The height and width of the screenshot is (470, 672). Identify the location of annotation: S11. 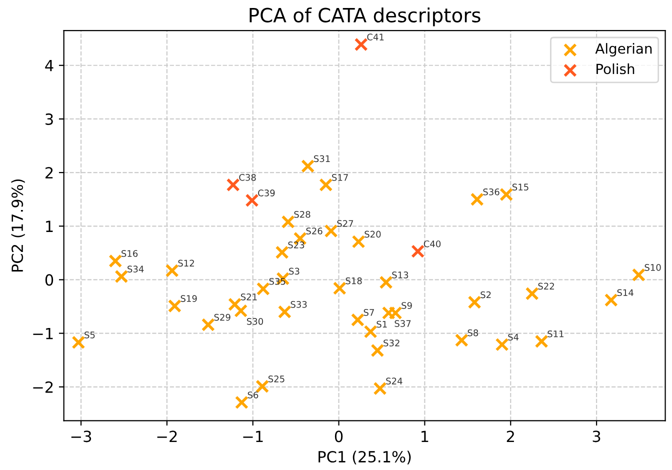
(556, 334).